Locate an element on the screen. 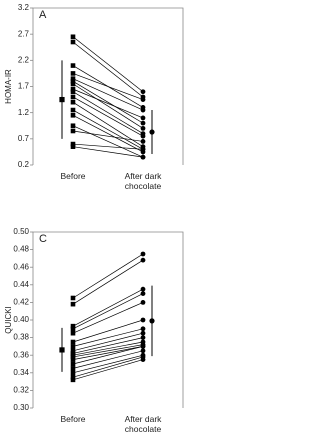  y-tick-label: 3.2 is located at coordinates (24, 7).